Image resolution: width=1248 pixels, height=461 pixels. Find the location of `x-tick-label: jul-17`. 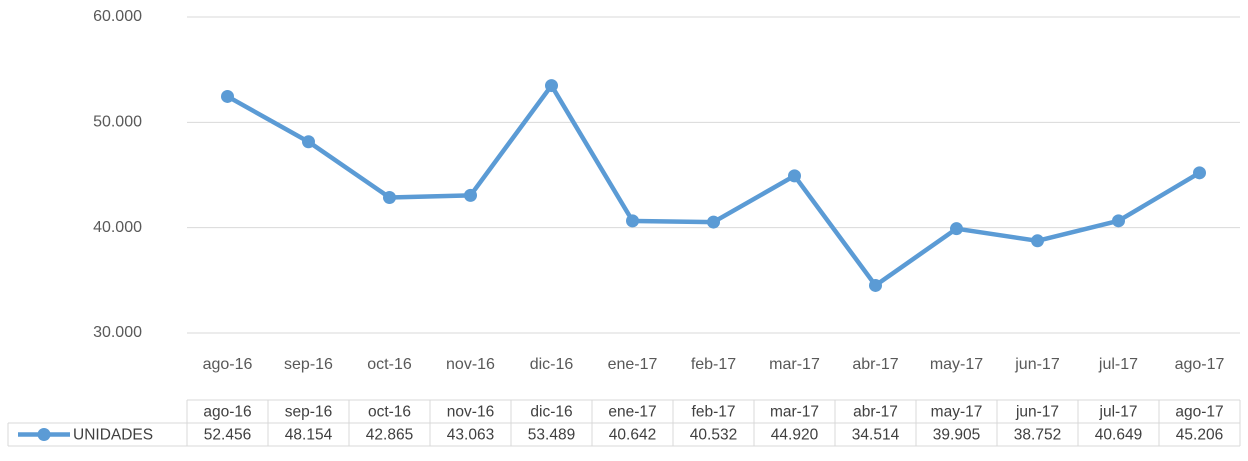

x-tick-label: jul-17 is located at coordinates (1118, 364).